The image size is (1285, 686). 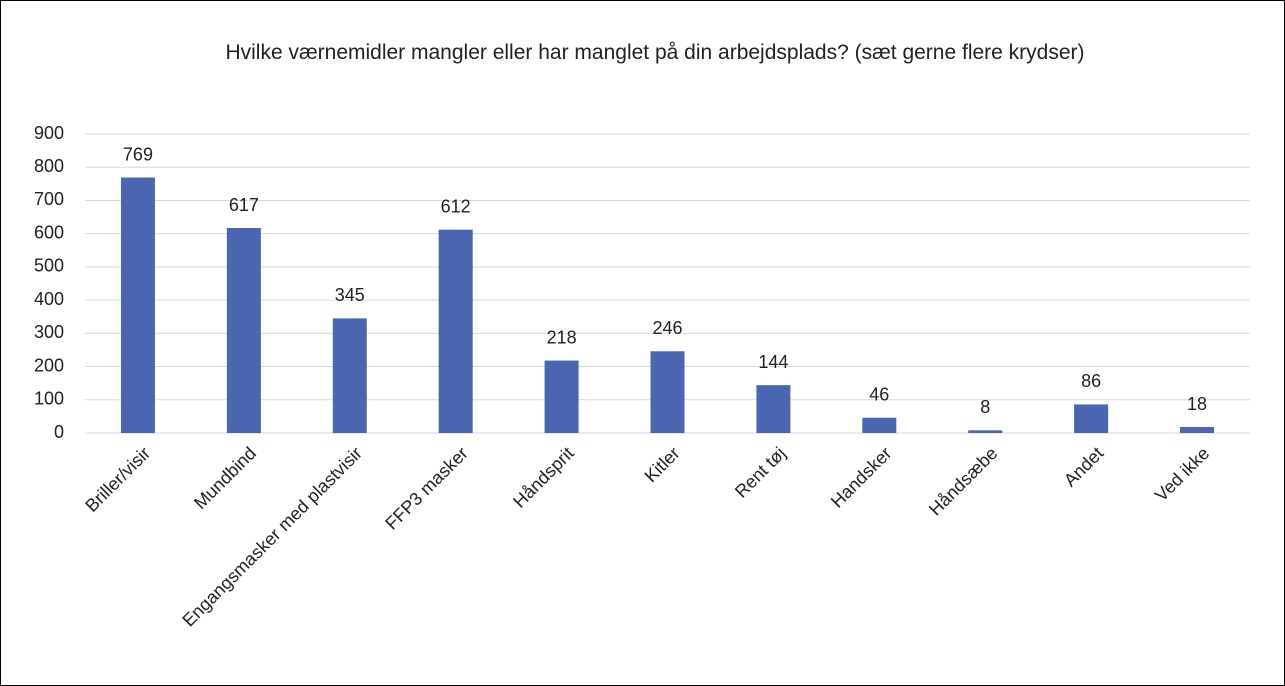 What do you see at coordinates (49, 332) in the screenshot?
I see `y-tick-label: 300` at bounding box center [49, 332].